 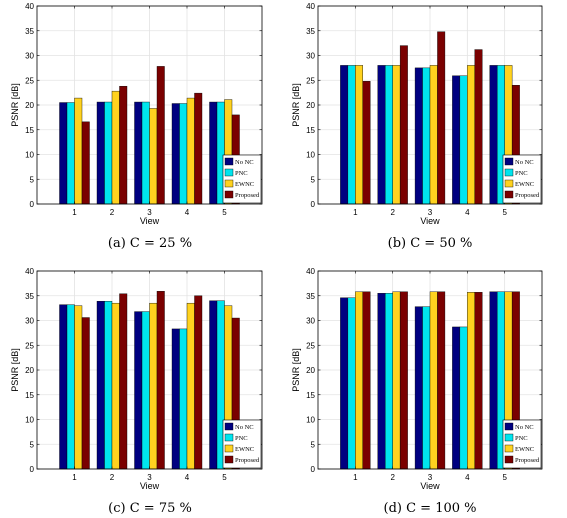 What do you see at coordinates (150, 508) in the screenshot?
I see `panel-caption: (c) C = 75 %` at bounding box center [150, 508].